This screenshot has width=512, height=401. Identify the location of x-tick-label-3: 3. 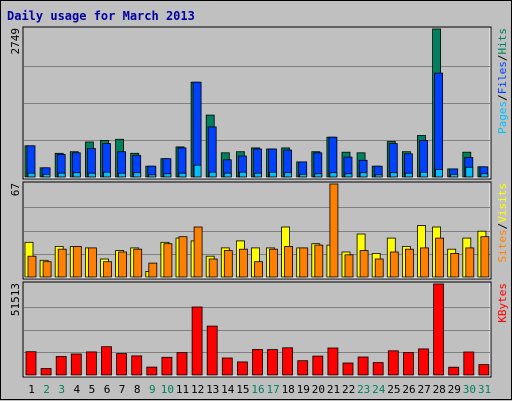
(61, 389).